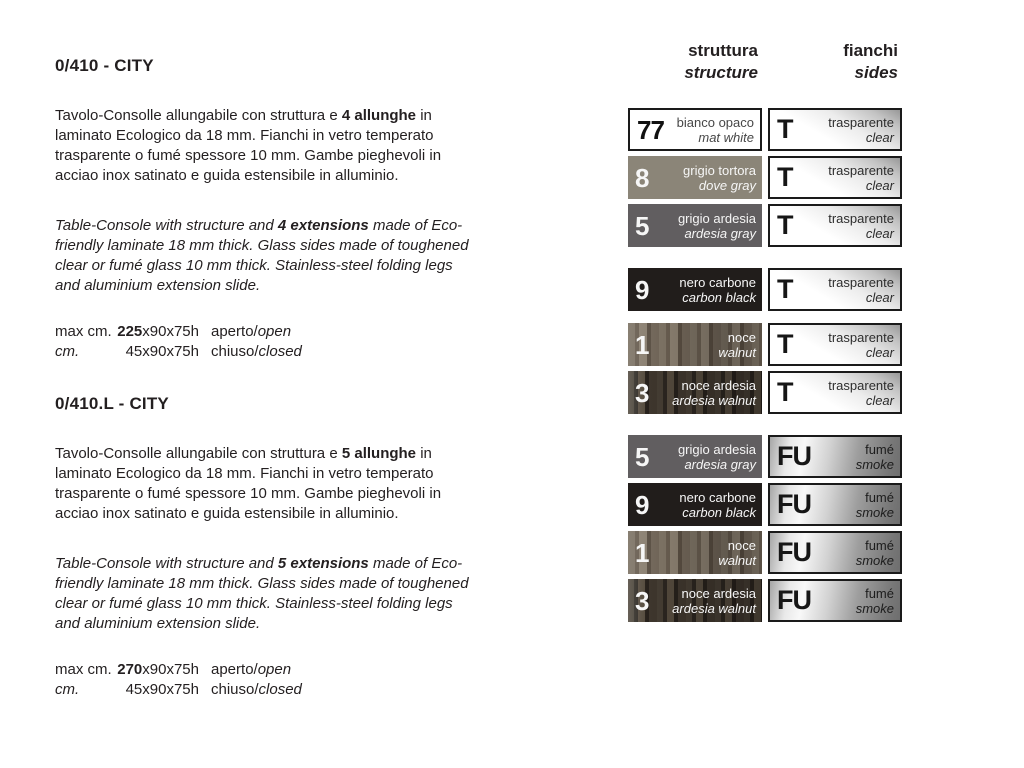 This screenshot has height=768, width=1024. I want to click on product-code-title: 0/410.L - CITY, so click(112, 403).